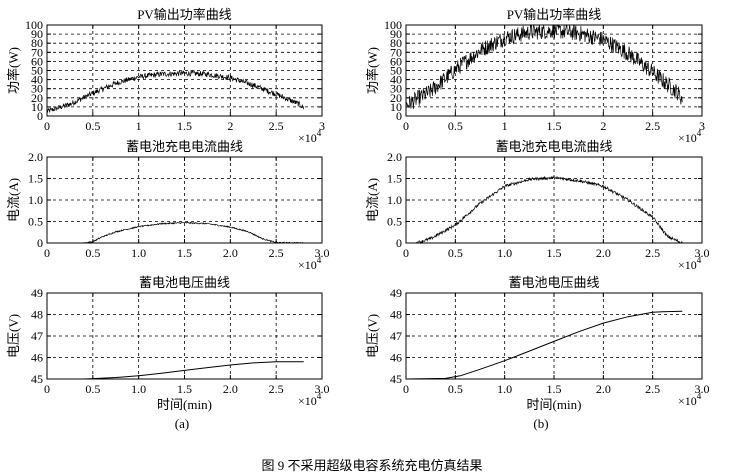 This screenshot has width=745, height=476. What do you see at coordinates (372, 70) in the screenshot?
I see `y-axis-label: 功率(W)` at bounding box center [372, 70].